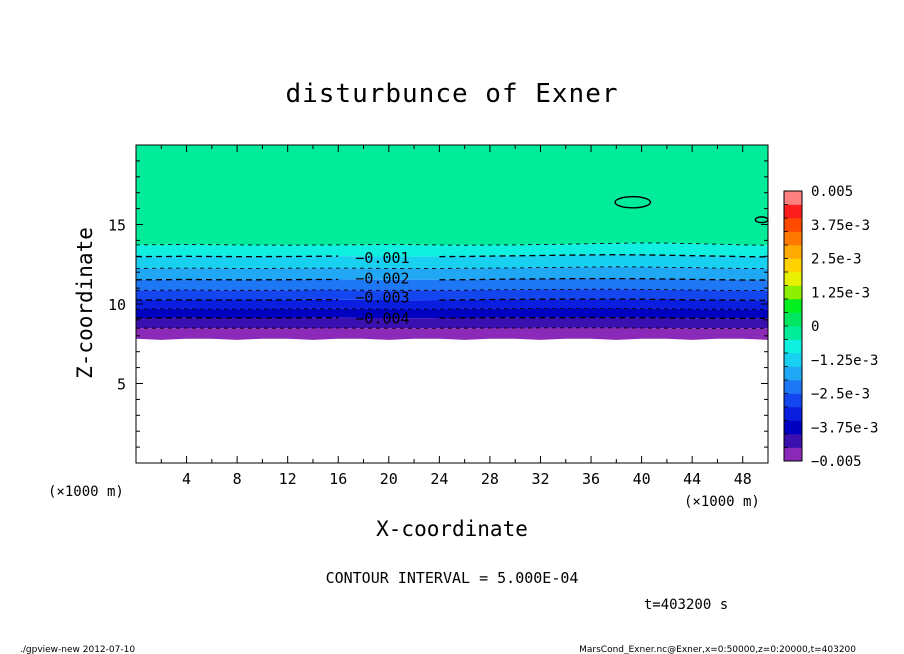 This screenshot has width=904, height=654. I want to click on colorbar-label: 1.25e-3, so click(840, 293).